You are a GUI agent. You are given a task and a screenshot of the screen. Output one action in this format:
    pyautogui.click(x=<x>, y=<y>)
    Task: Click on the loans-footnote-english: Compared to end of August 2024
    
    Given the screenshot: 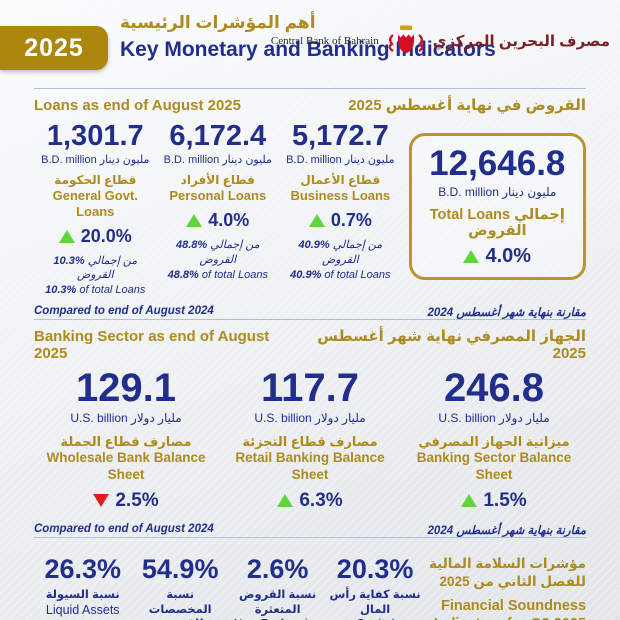 What is the action you would take?
    pyautogui.click(x=124, y=311)
    